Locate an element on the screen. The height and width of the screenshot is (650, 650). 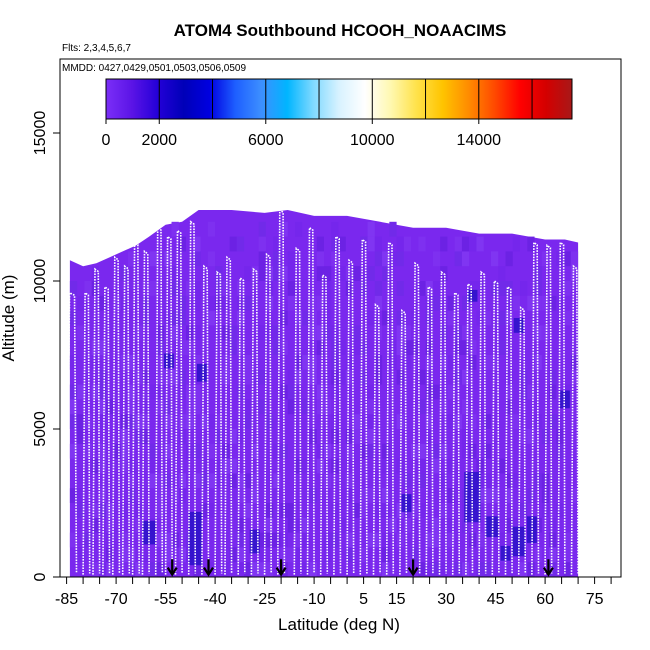
colorbar-tick-label: 10000 is located at coordinates (372, 140).